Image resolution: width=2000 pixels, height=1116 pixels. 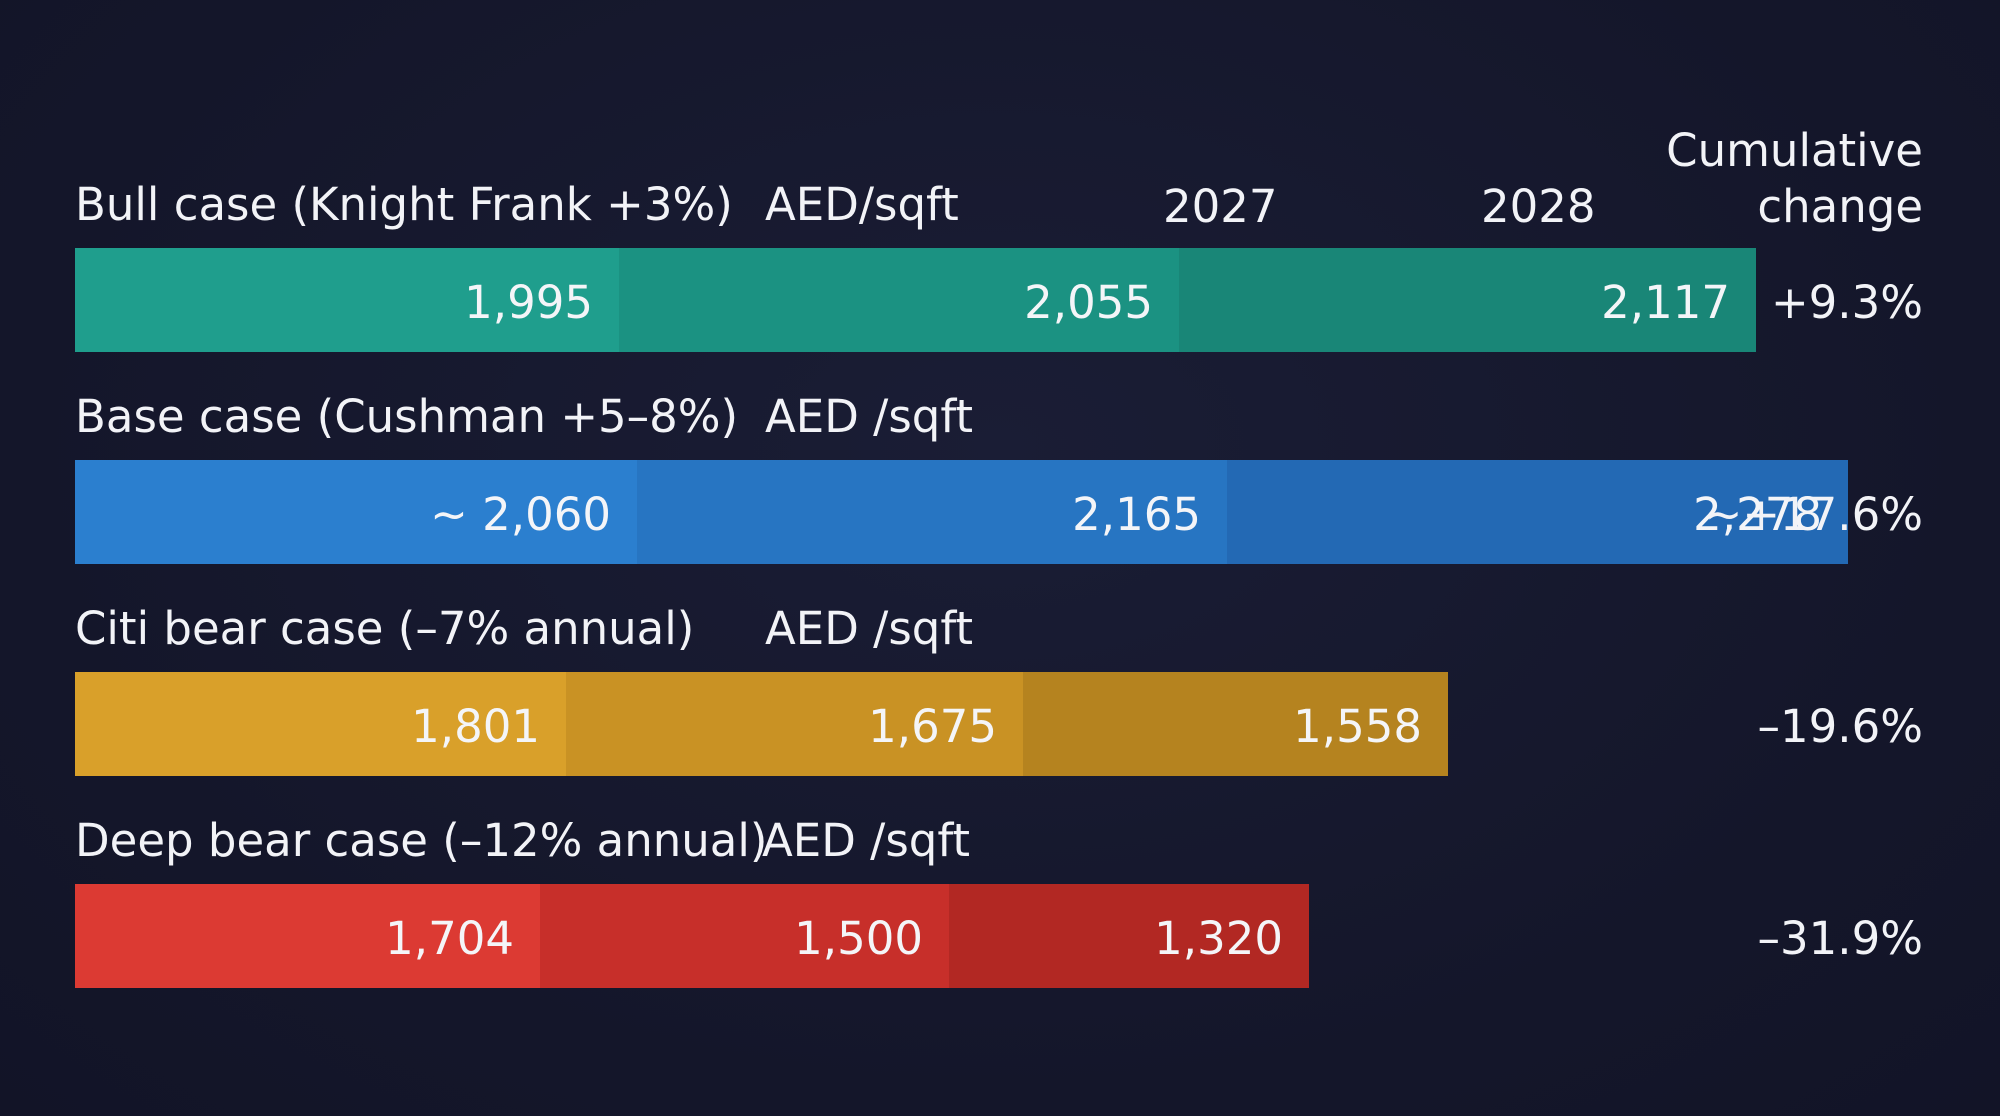 What do you see at coordinates (1220, 206) in the screenshot?
I see `header-year-2027: 2027` at bounding box center [1220, 206].